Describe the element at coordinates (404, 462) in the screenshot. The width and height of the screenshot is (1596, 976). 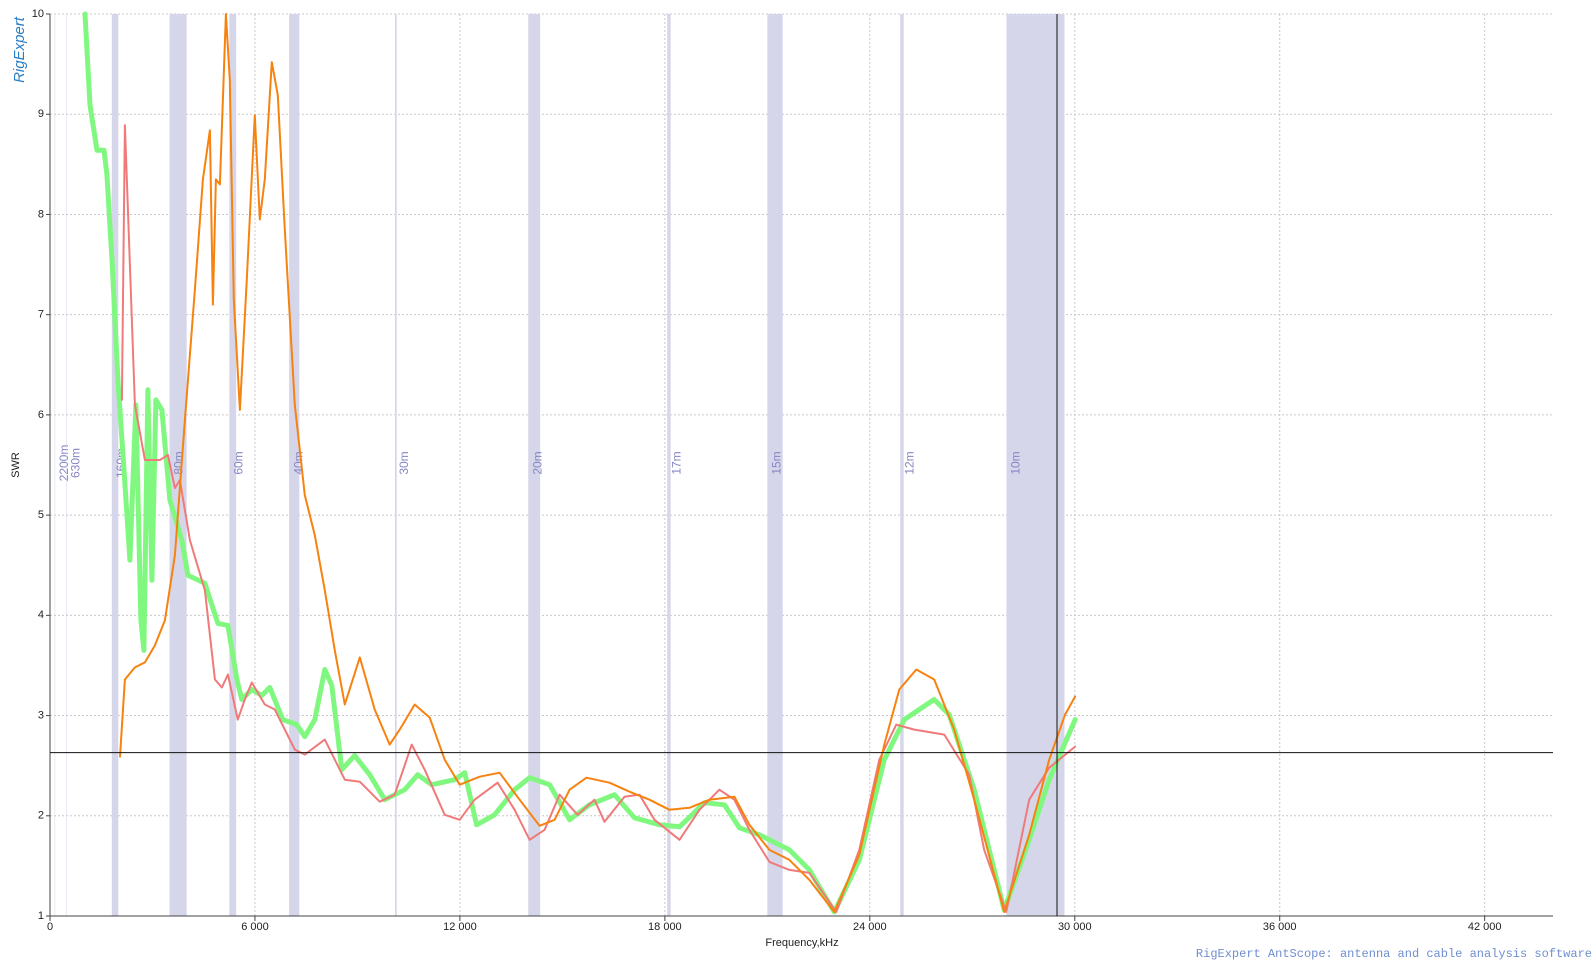
I see `band-label: 30m` at that location.